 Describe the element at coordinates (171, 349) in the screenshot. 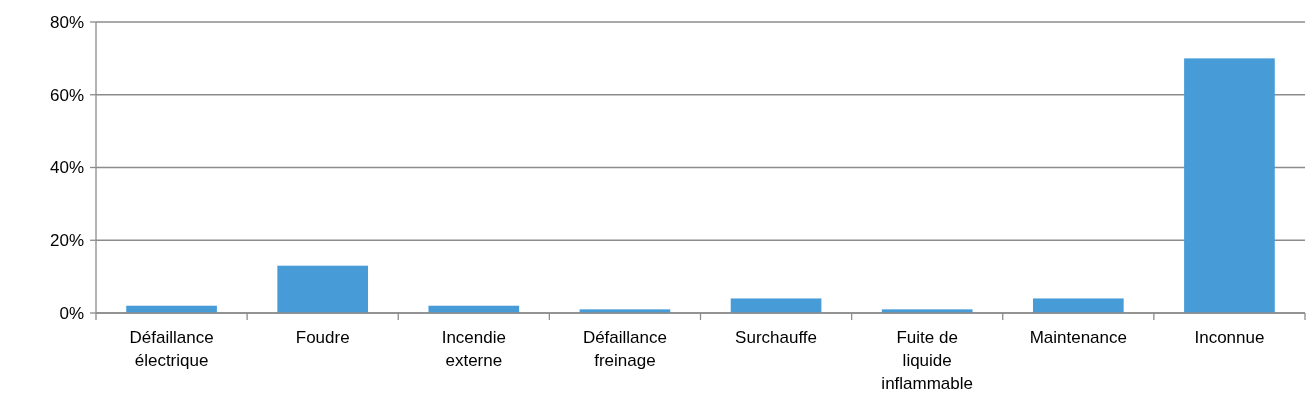

I see `x-tick-label: Défaillance électrique` at that location.